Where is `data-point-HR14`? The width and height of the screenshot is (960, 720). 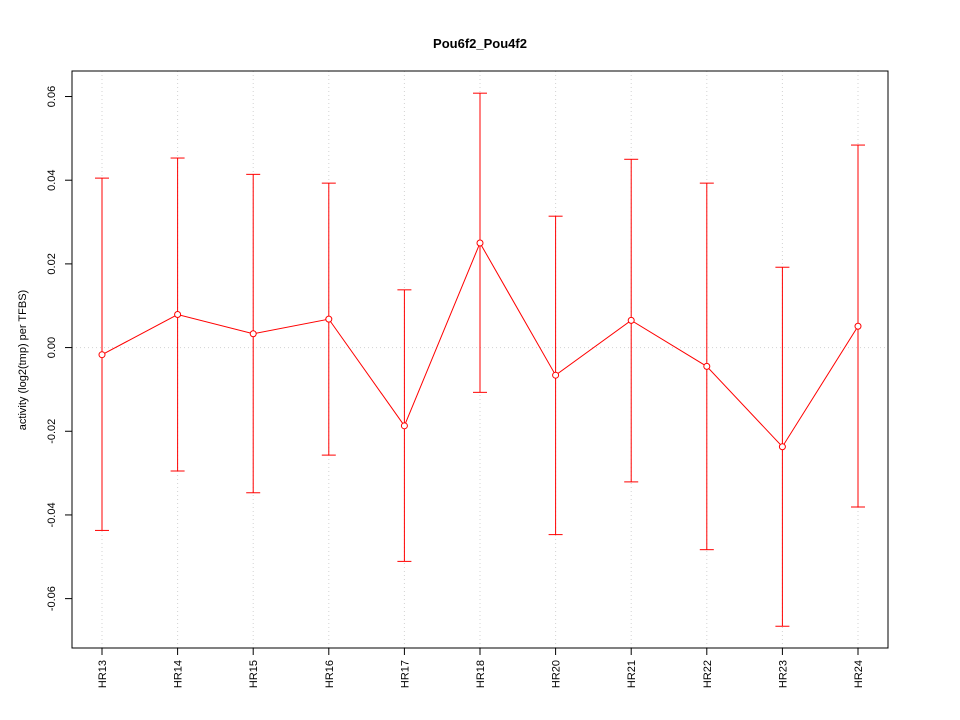
data-point-HR14 is located at coordinates (178, 315).